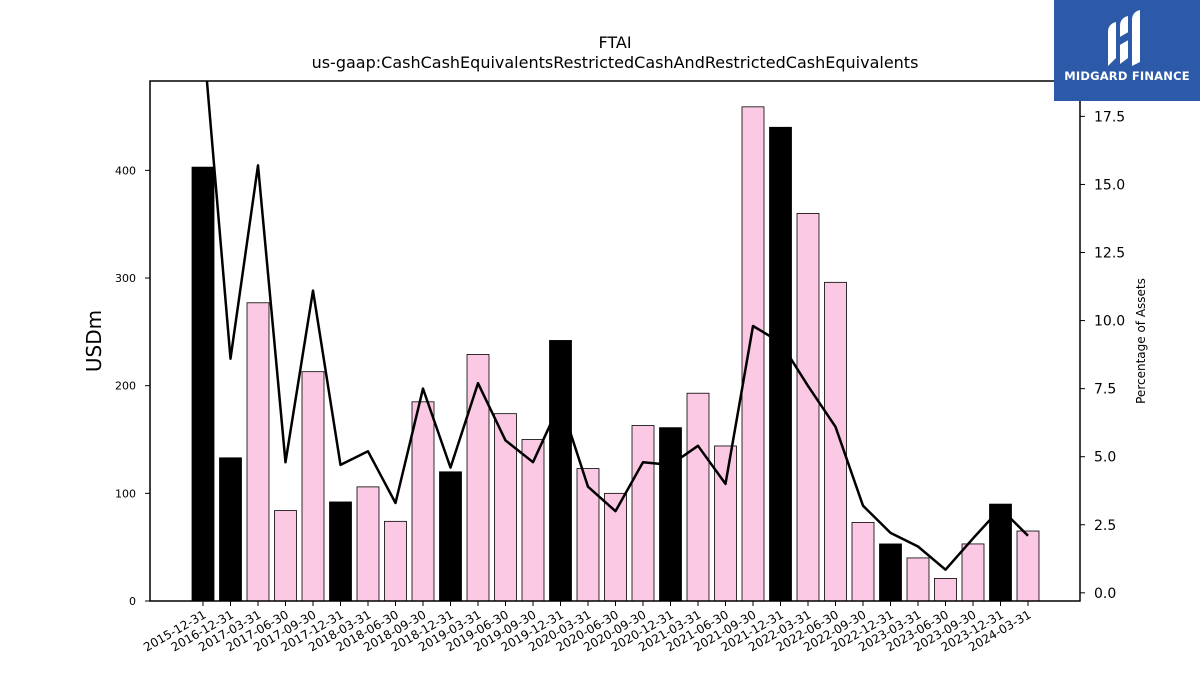 This screenshot has width=1200, height=675. I want to click on midgard-logo-icon, so click(1124, 38).